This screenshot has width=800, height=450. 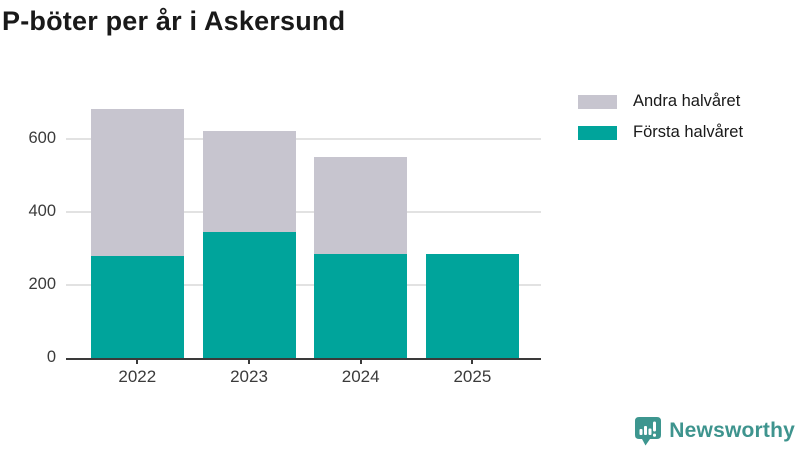 I want to click on y-axis: 0 200 400 600, so click(x=28, y=223).